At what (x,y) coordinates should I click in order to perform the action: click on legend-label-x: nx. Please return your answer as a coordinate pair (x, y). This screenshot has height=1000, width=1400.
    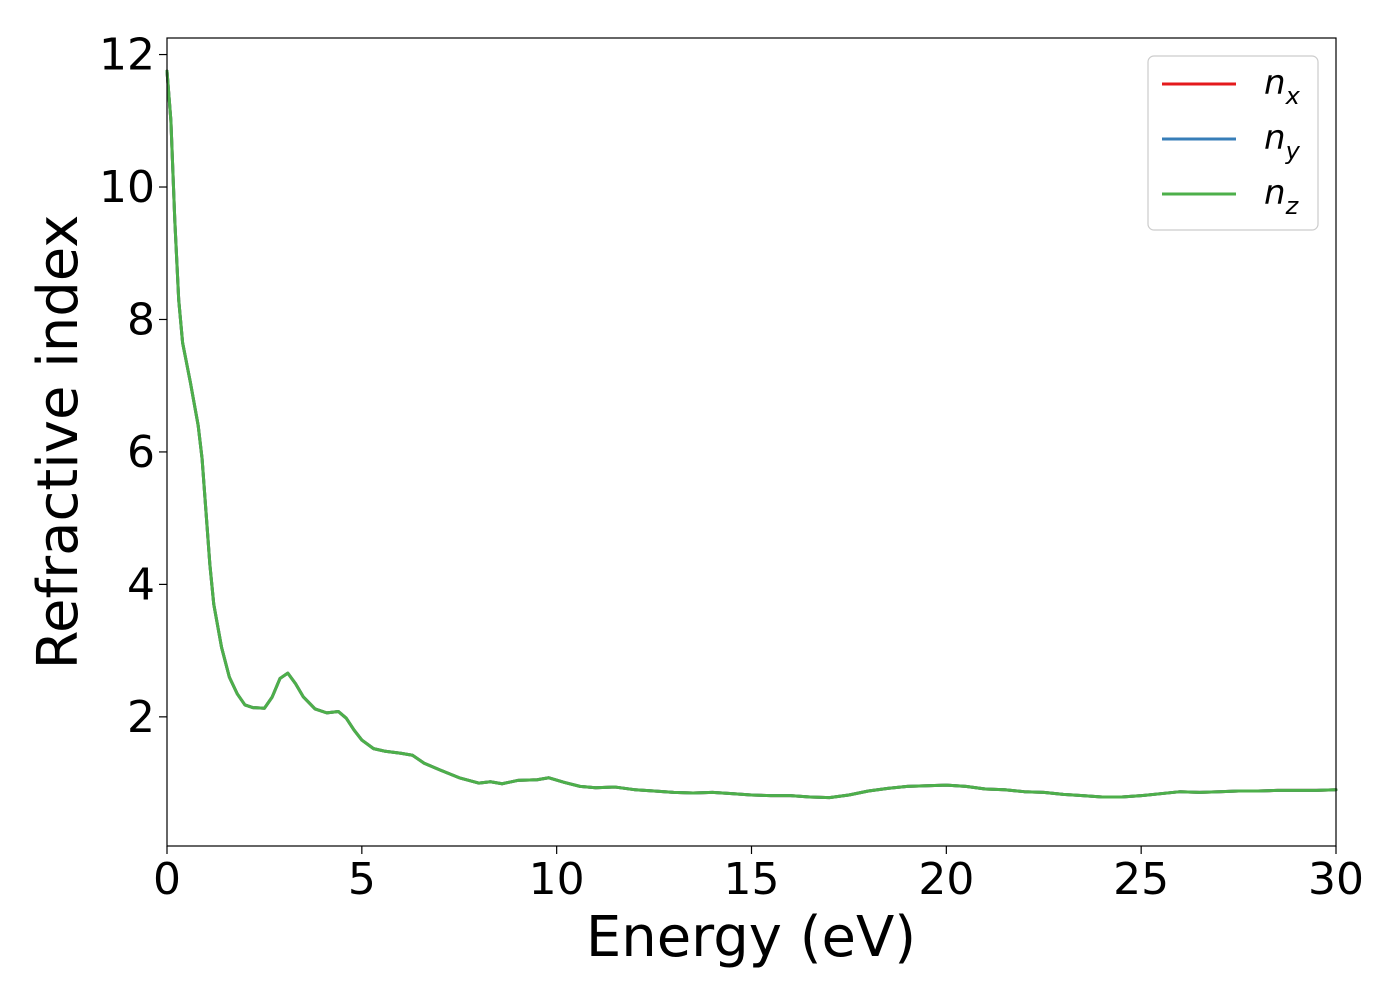
    Looking at the image, I should click on (1282, 86).